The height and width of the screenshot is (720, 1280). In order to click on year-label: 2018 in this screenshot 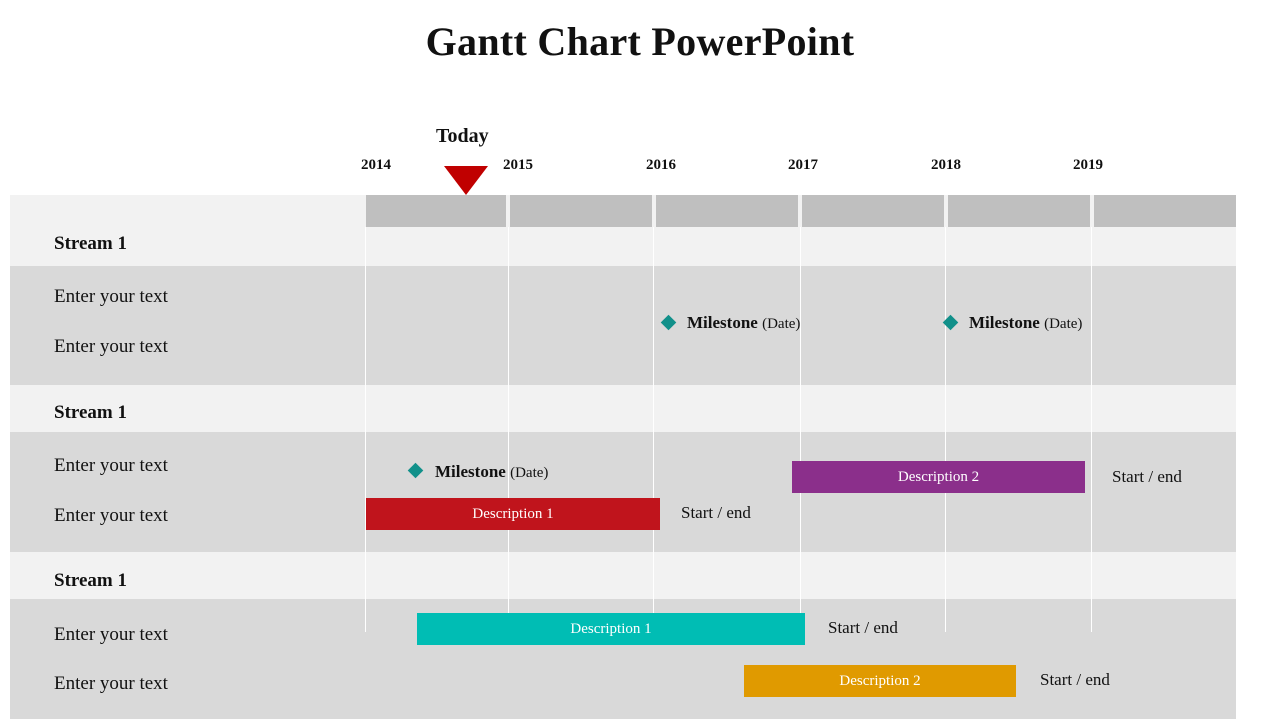, I will do `click(946, 165)`.